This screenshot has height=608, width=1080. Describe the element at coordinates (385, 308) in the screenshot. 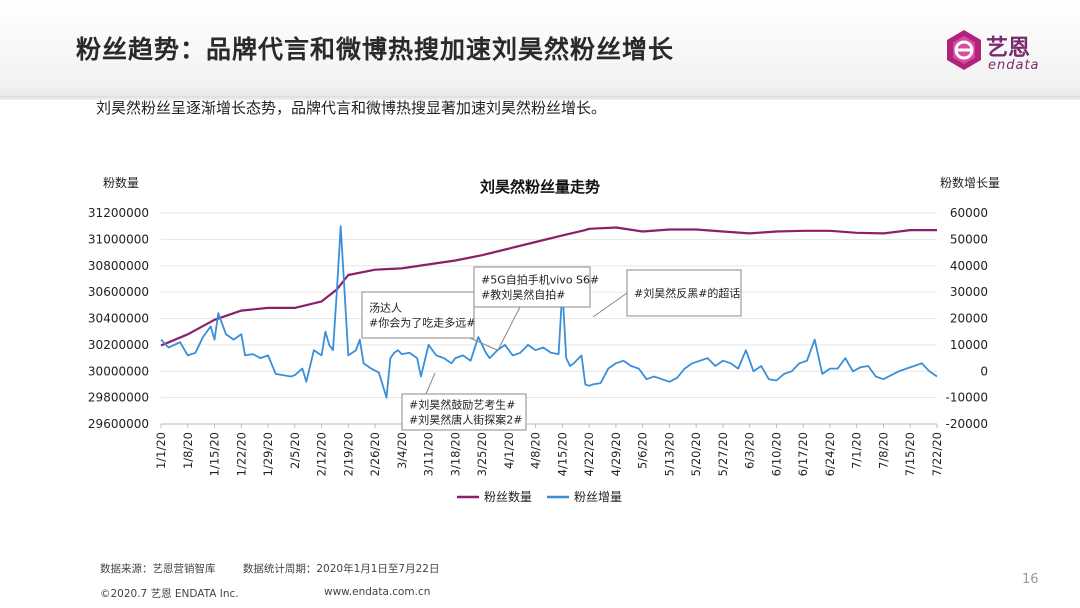

I see `annotation-text: 汤达人` at that location.